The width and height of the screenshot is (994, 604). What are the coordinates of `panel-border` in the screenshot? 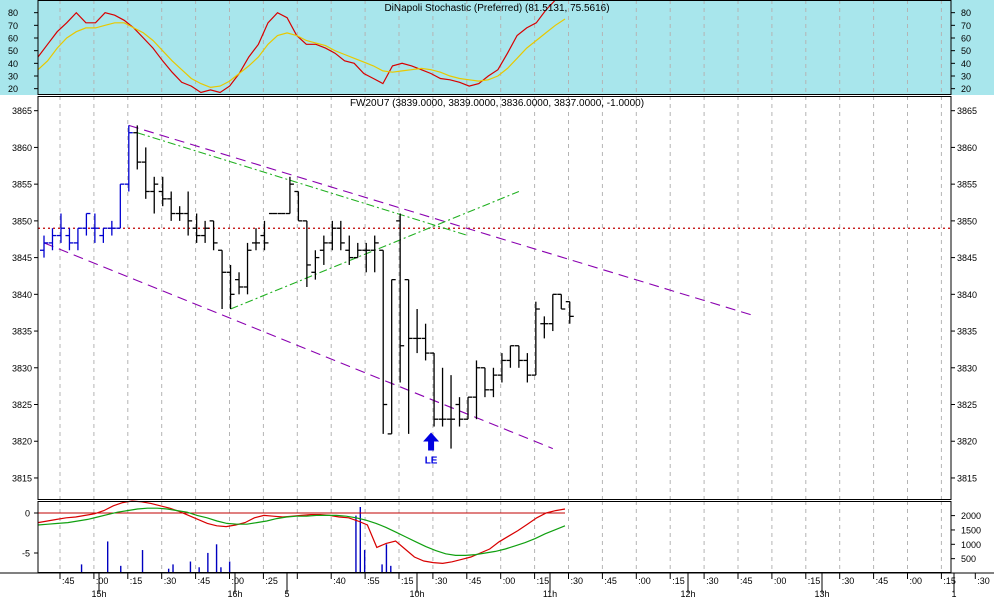 It's located at (494, 537).